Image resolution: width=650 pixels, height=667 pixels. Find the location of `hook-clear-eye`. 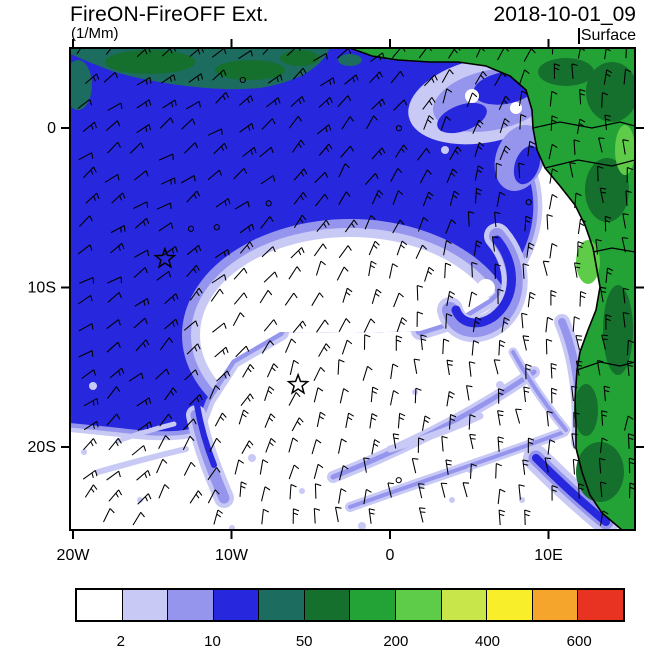

hook-clear-eye is located at coordinates (486, 288).